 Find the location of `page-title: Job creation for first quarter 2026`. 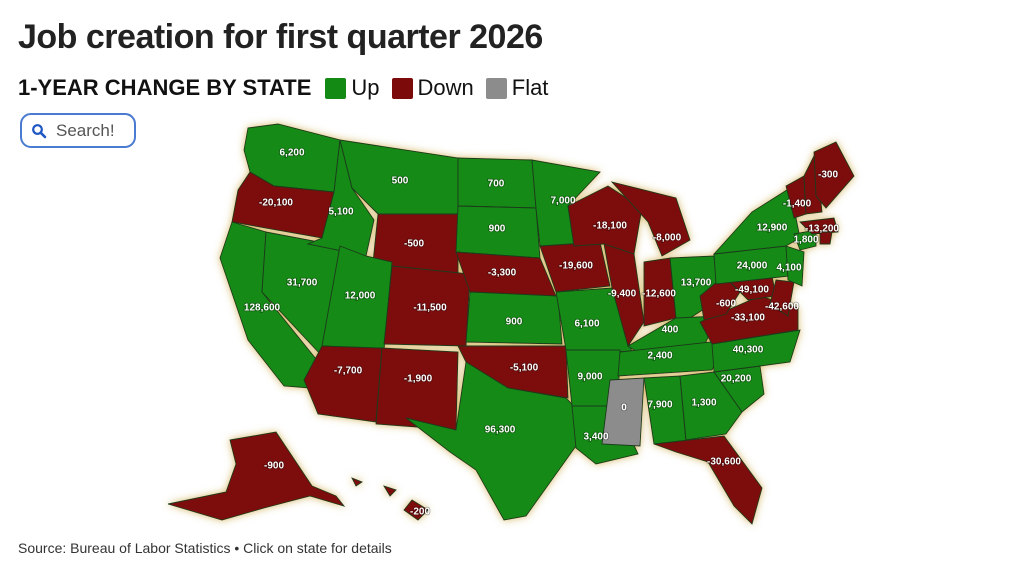

page-title: Job creation for first quarter 2026 is located at coordinates (280, 37).